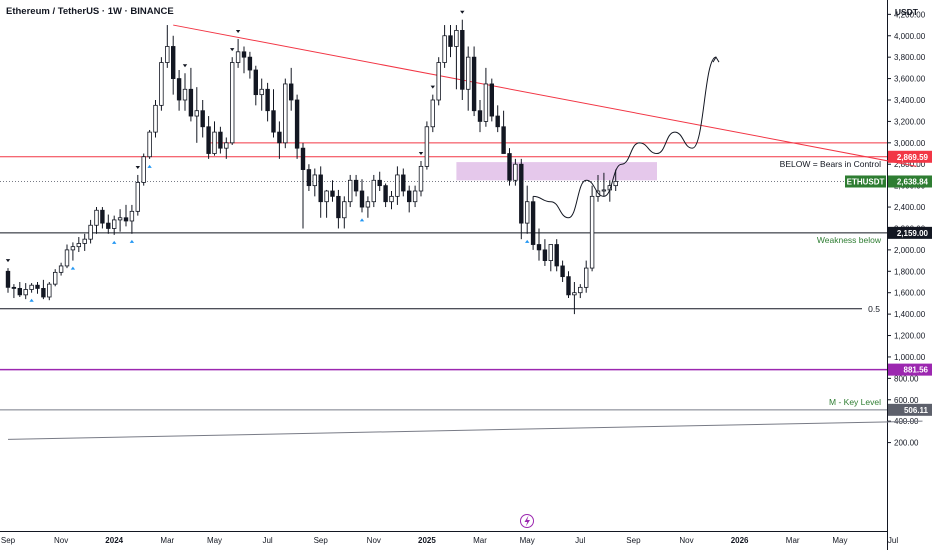 The height and width of the screenshot is (550, 932). What do you see at coordinates (865, 181) in the screenshot?
I see `symbol-tag-bg` at bounding box center [865, 181].